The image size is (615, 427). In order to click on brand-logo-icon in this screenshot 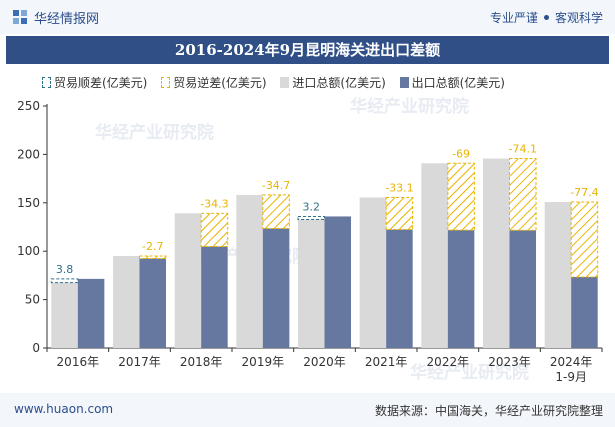, I will do `click(20, 17)`.